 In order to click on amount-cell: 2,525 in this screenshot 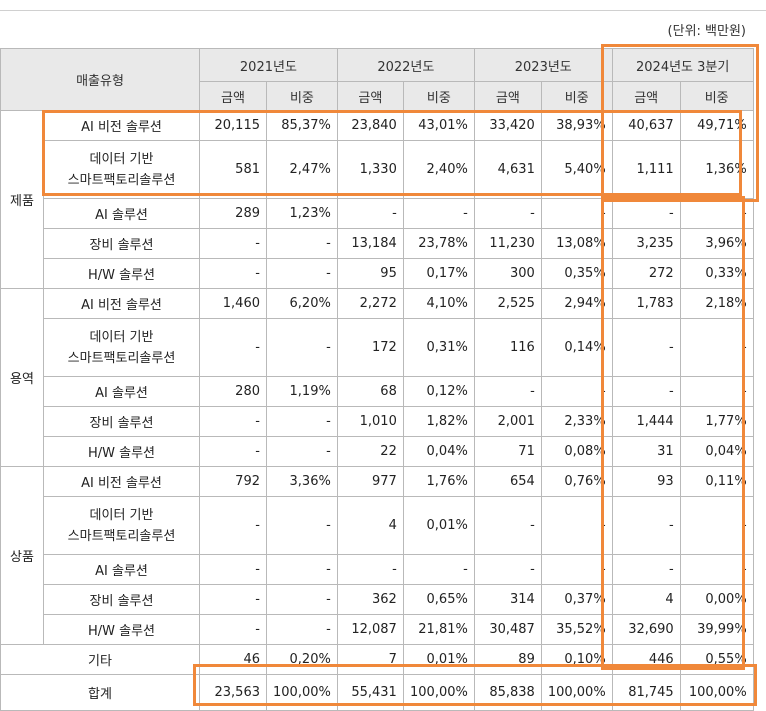, I will do `click(507, 303)`.